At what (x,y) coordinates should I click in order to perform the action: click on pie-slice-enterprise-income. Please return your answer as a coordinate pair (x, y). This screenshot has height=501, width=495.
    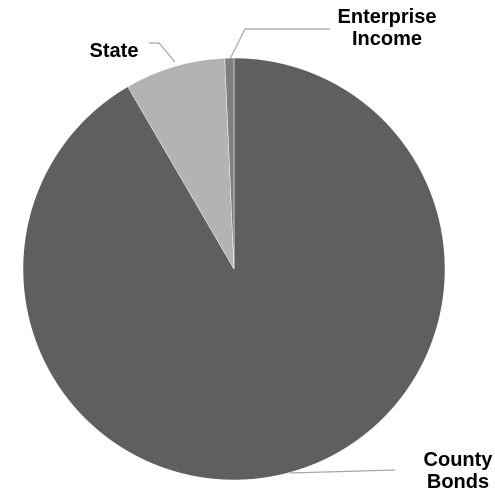
    Looking at the image, I should click on (229, 163).